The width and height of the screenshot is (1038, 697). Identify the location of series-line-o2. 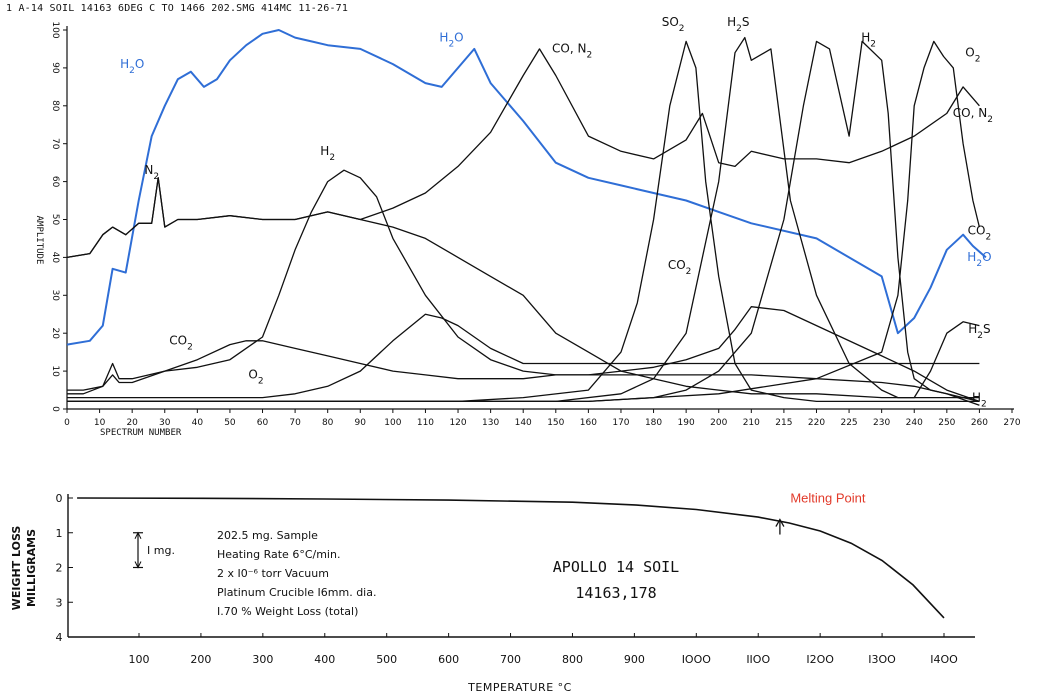
(523, 356).